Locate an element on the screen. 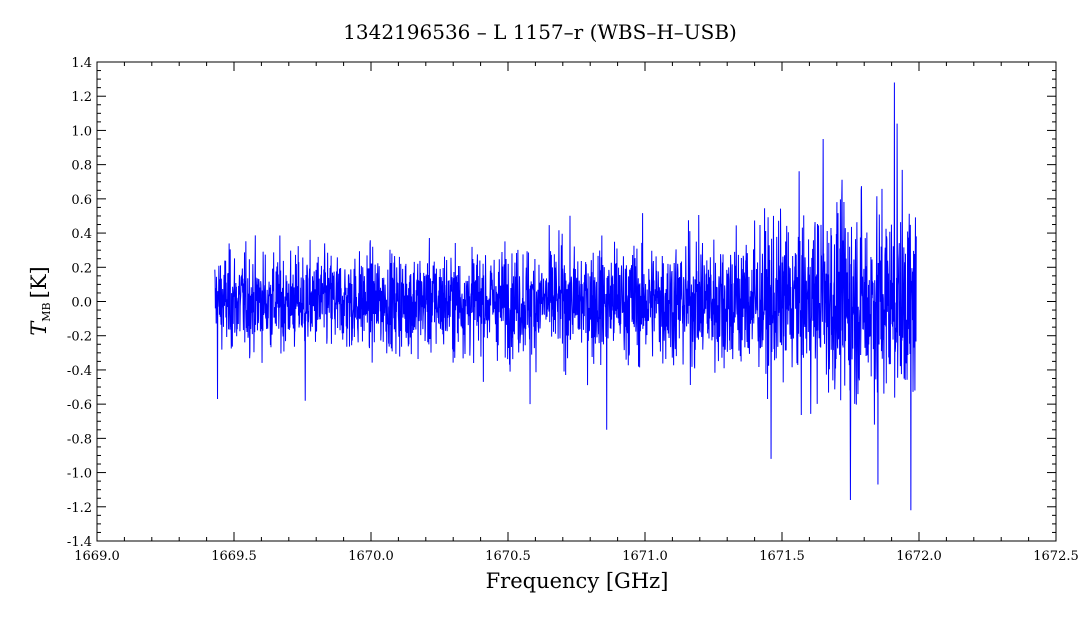 The width and height of the screenshot is (1080, 618). y-tick-label: 1.0 is located at coordinates (81, 131).